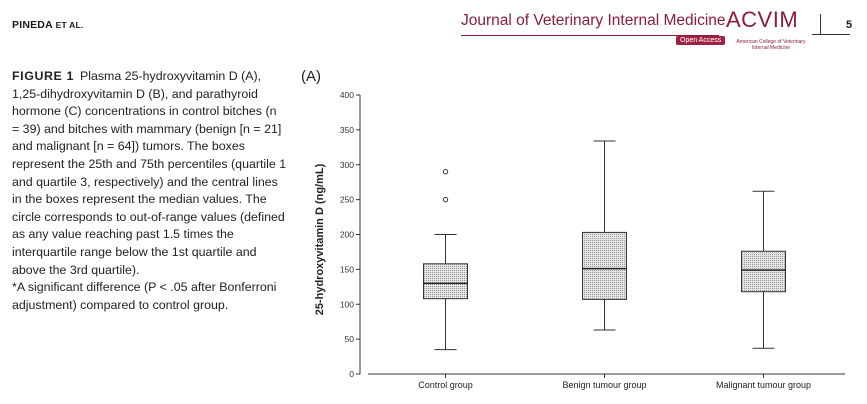 This screenshot has height=404, width=867. What do you see at coordinates (320, 239) in the screenshot?
I see `y-axis-label: 25-hydroxyvitamin D (ng/mL)` at bounding box center [320, 239].